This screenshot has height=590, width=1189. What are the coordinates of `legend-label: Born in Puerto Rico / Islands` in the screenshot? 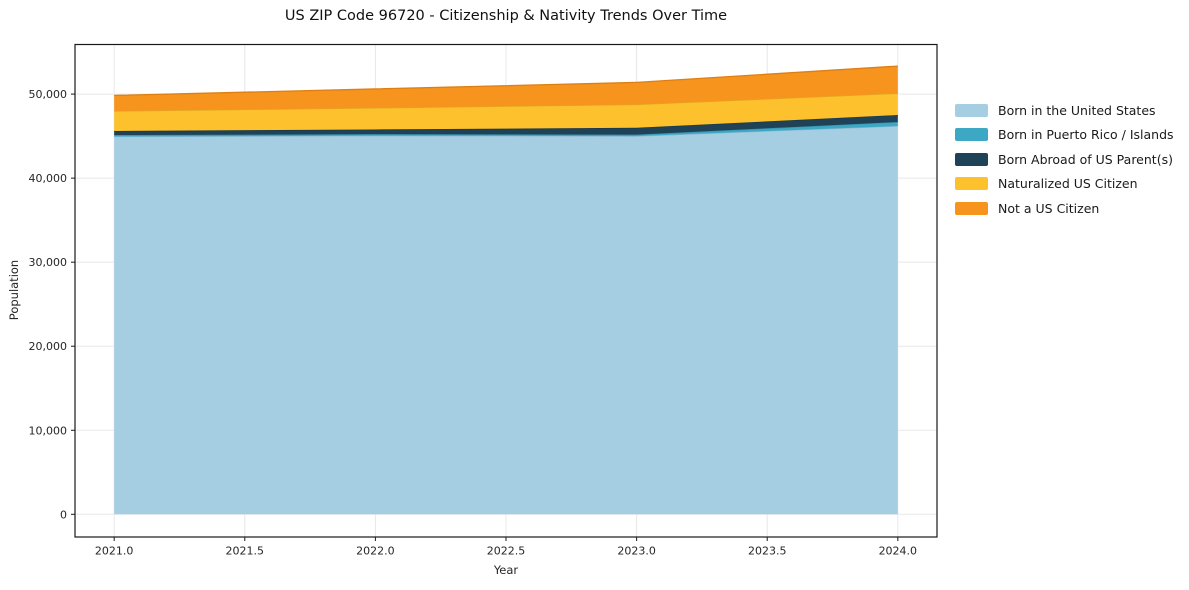 It's located at (1086, 134).